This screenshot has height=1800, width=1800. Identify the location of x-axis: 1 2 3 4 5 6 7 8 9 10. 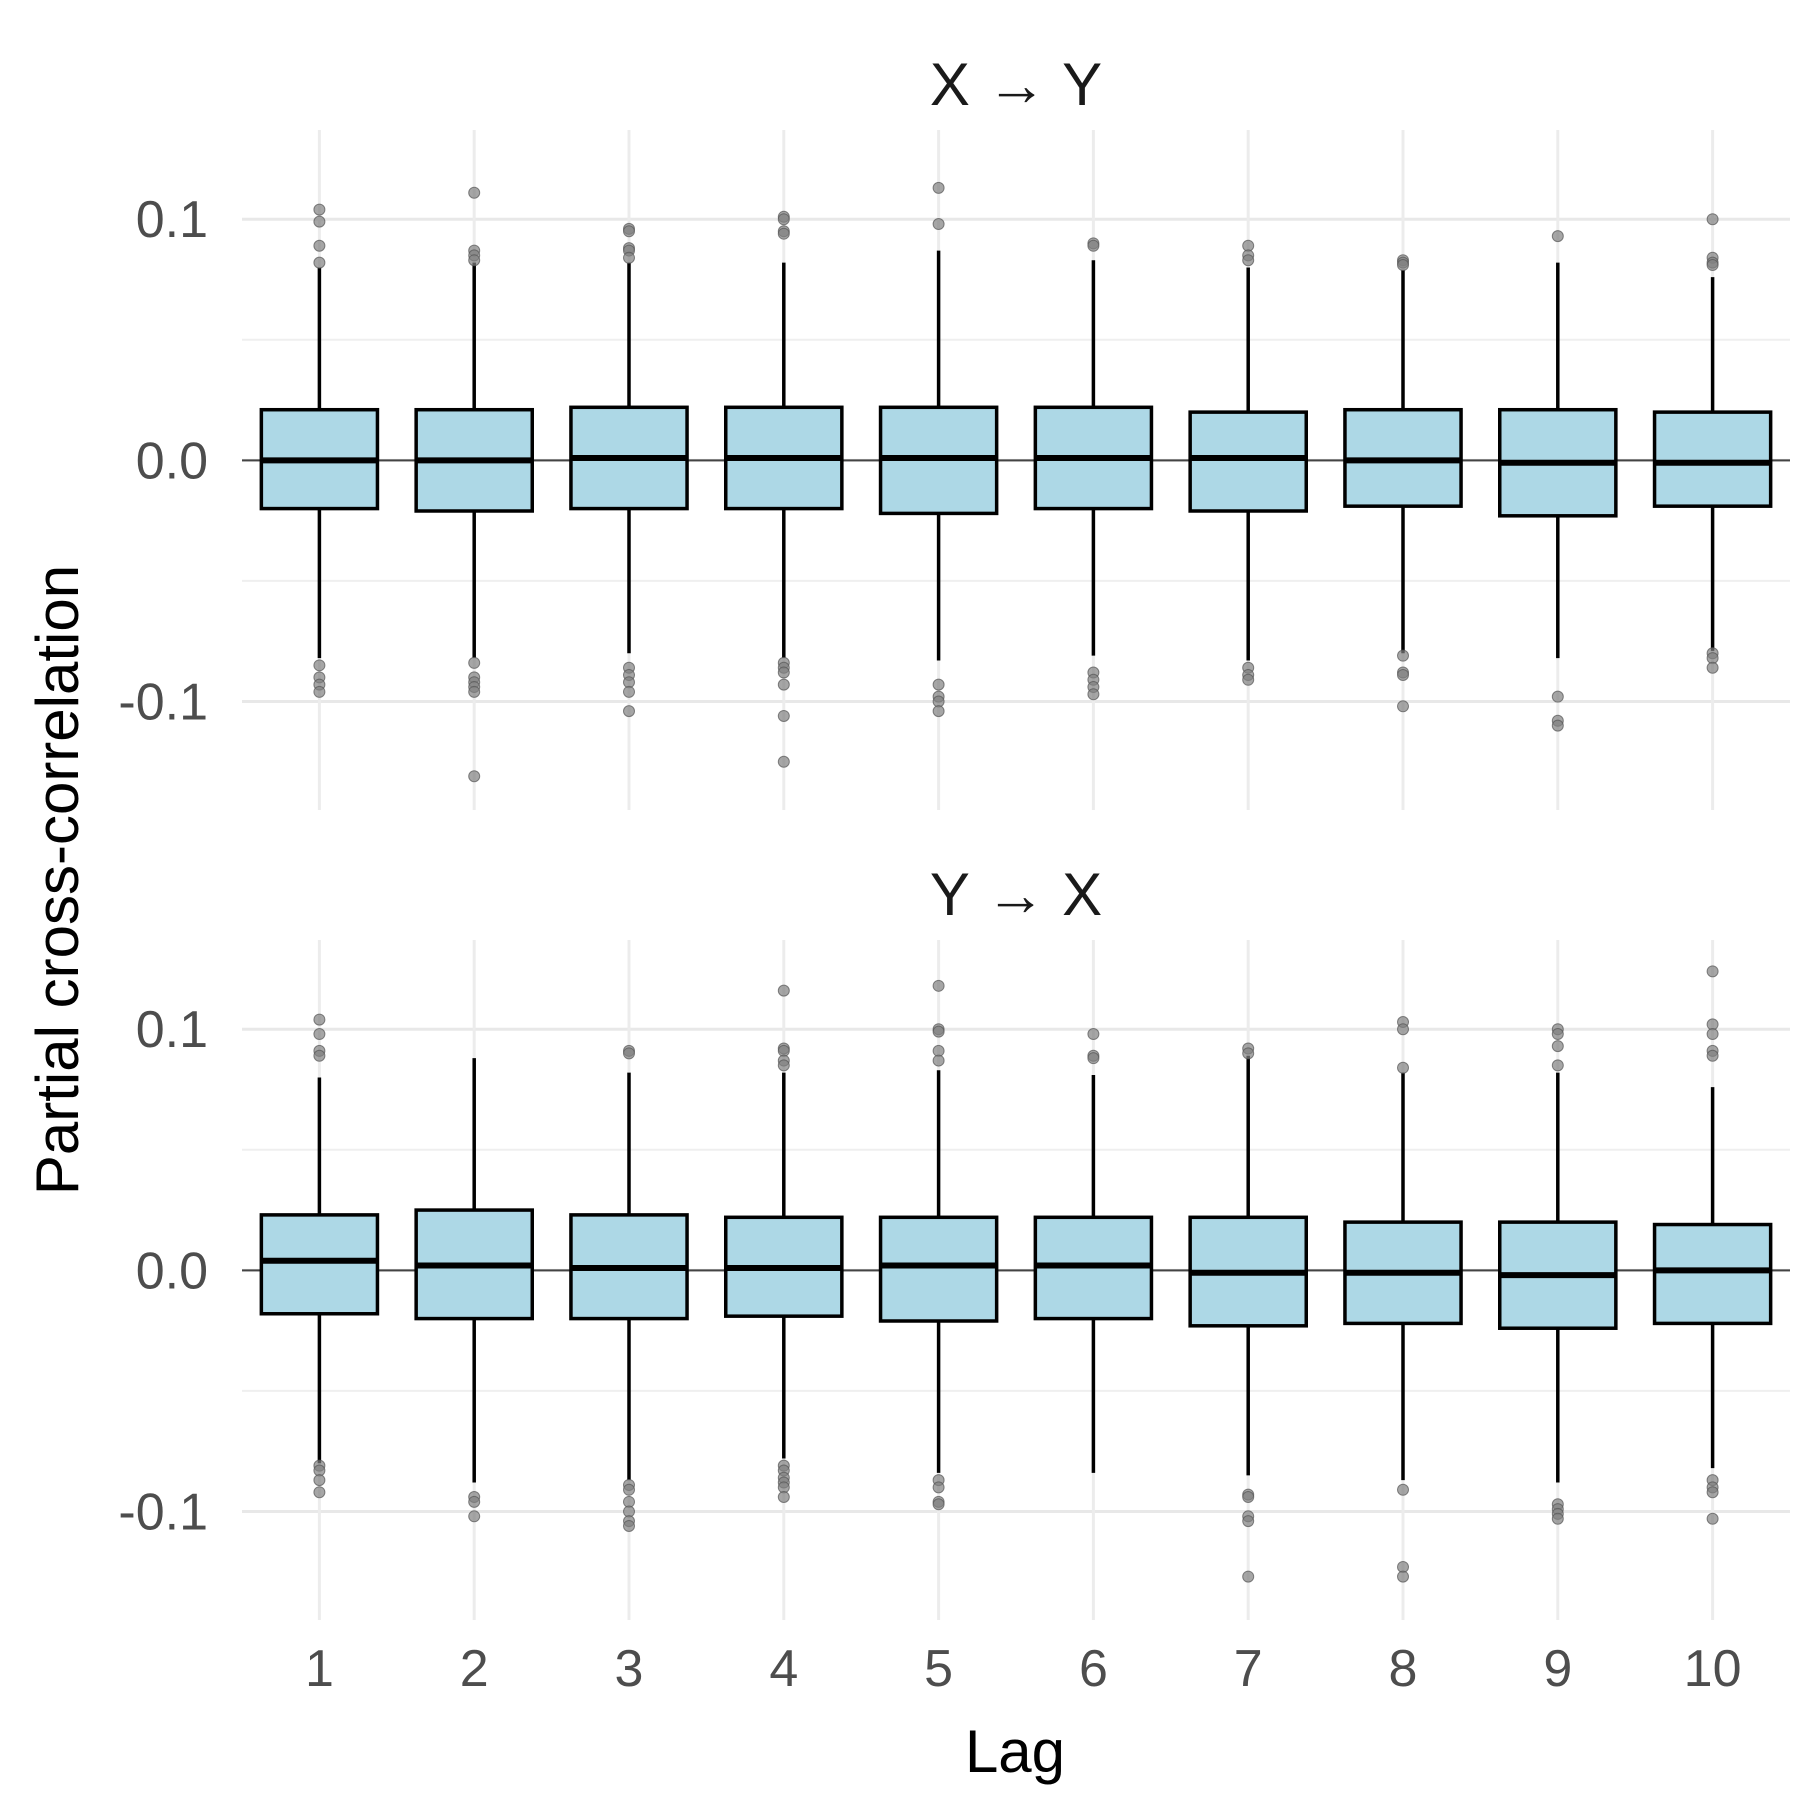
(1023, 1669).